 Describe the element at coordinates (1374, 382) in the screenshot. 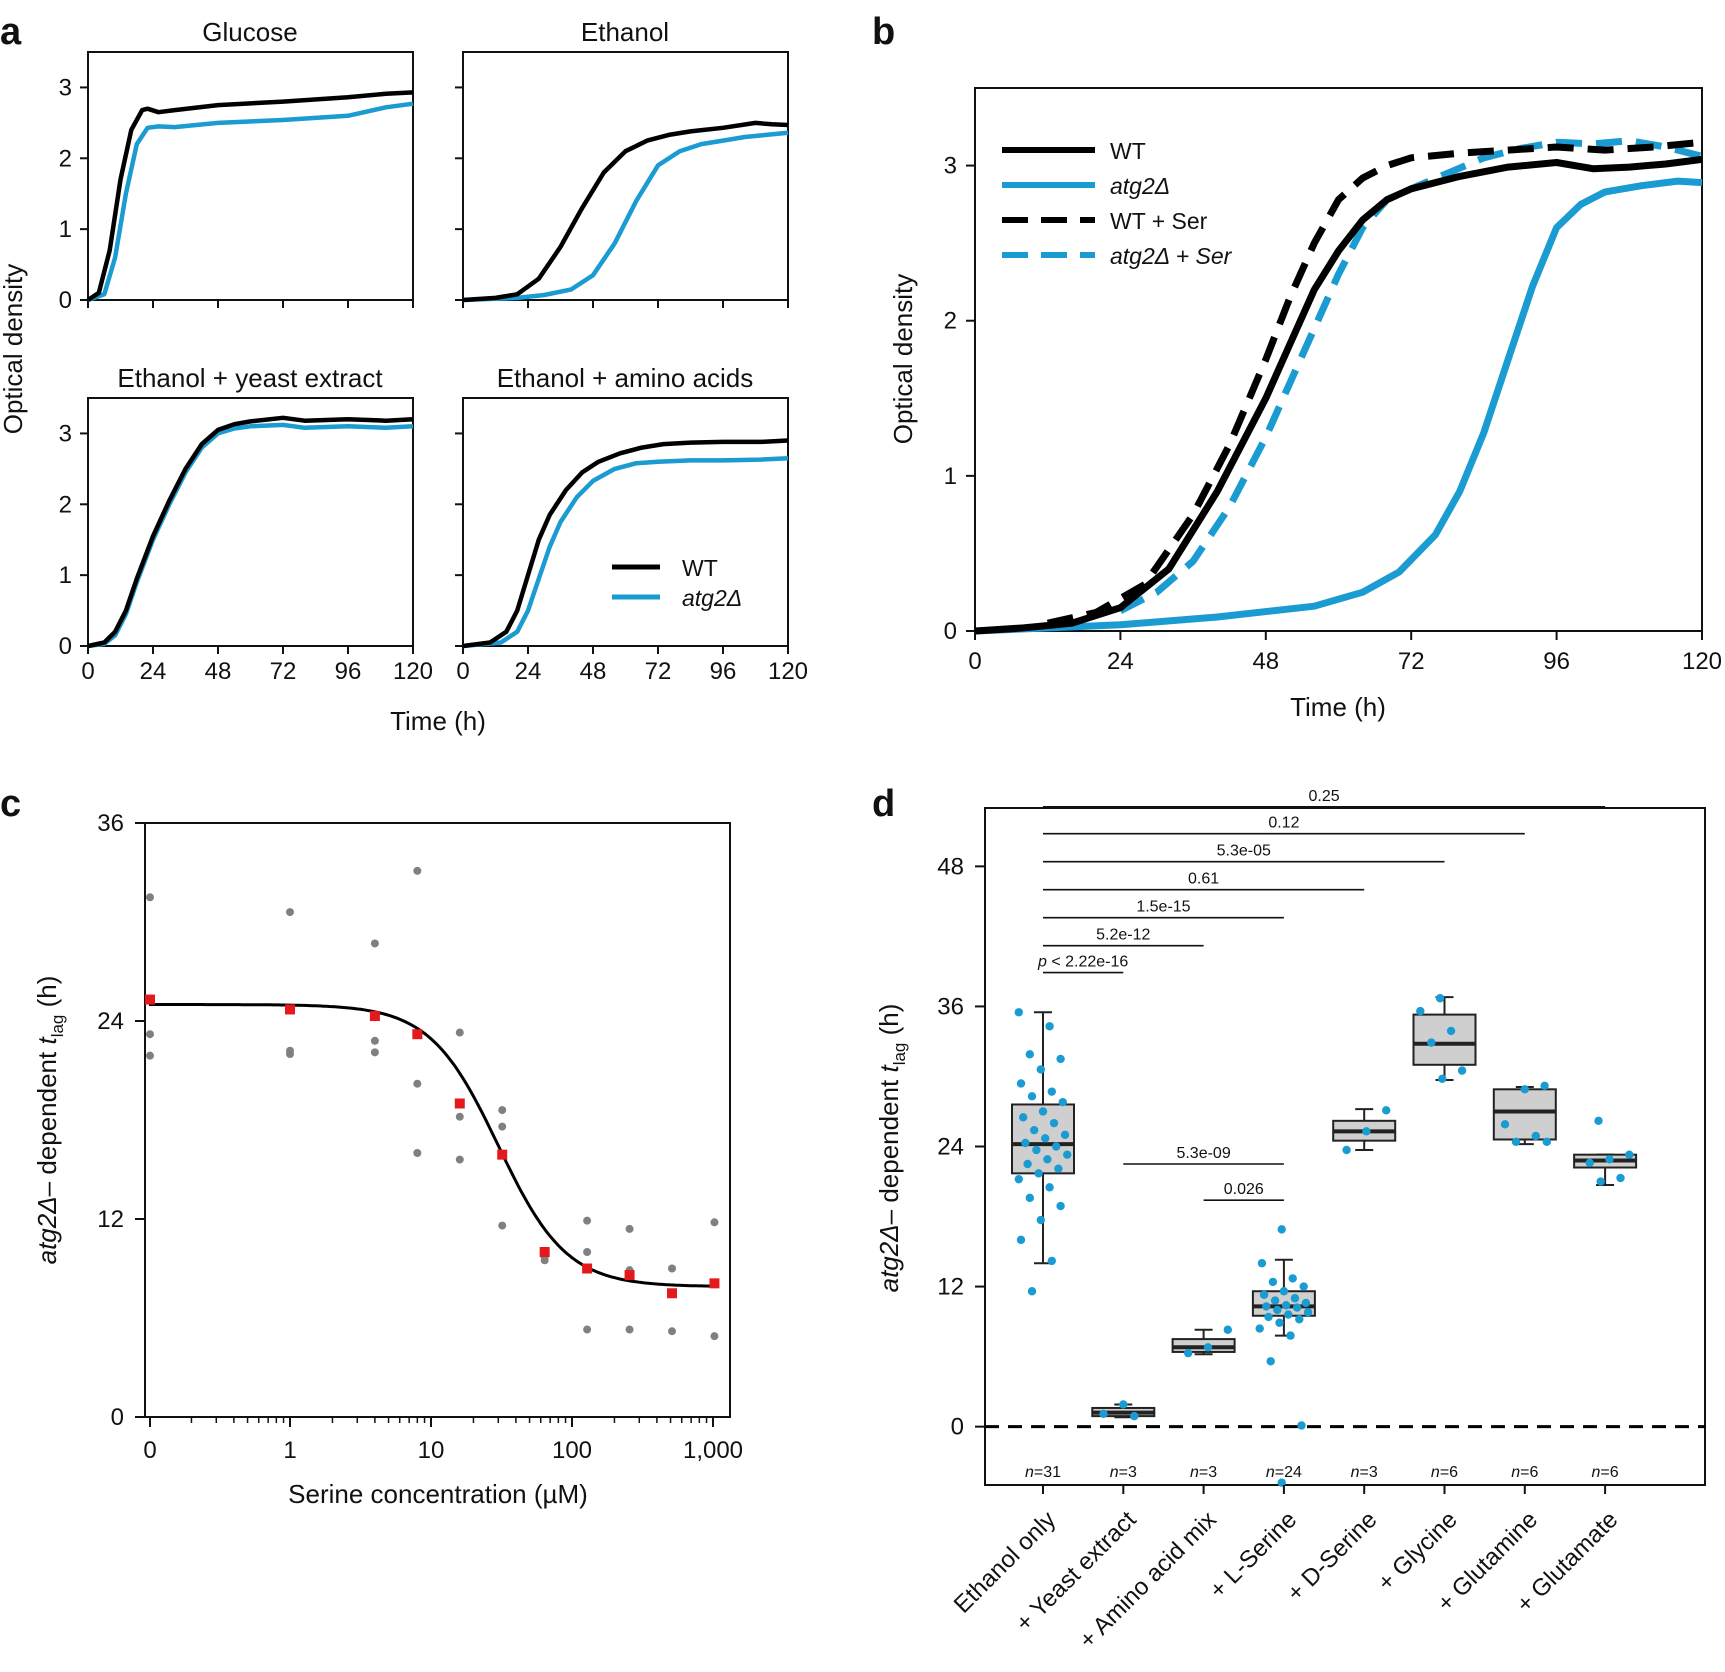

I see `series-line-wt-ser` at that location.